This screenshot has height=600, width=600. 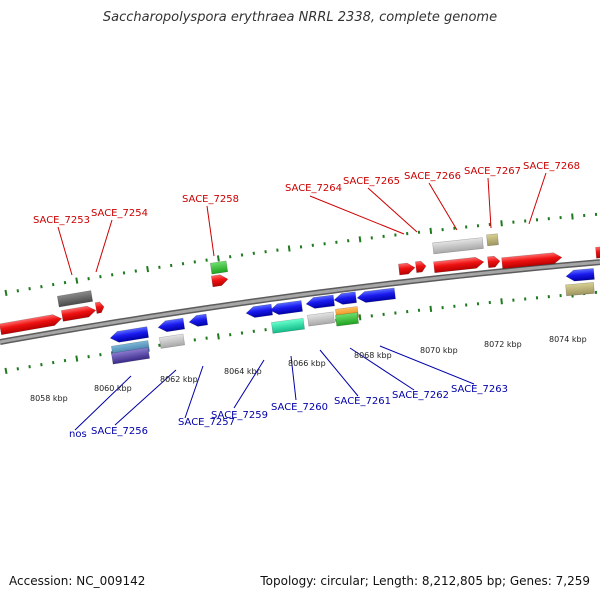 I want to click on gene-block-teal, so click(x=288, y=325).